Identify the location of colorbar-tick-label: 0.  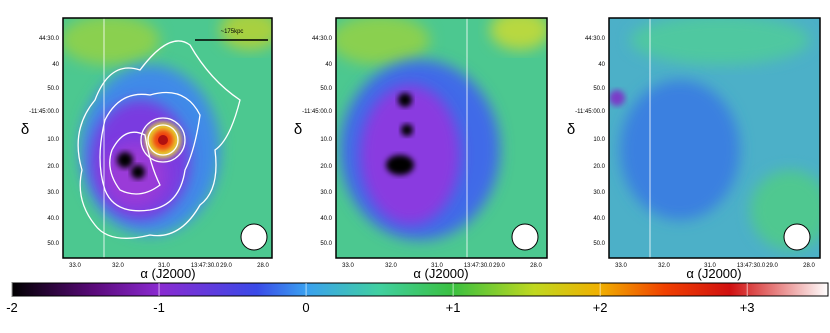
(305, 307).